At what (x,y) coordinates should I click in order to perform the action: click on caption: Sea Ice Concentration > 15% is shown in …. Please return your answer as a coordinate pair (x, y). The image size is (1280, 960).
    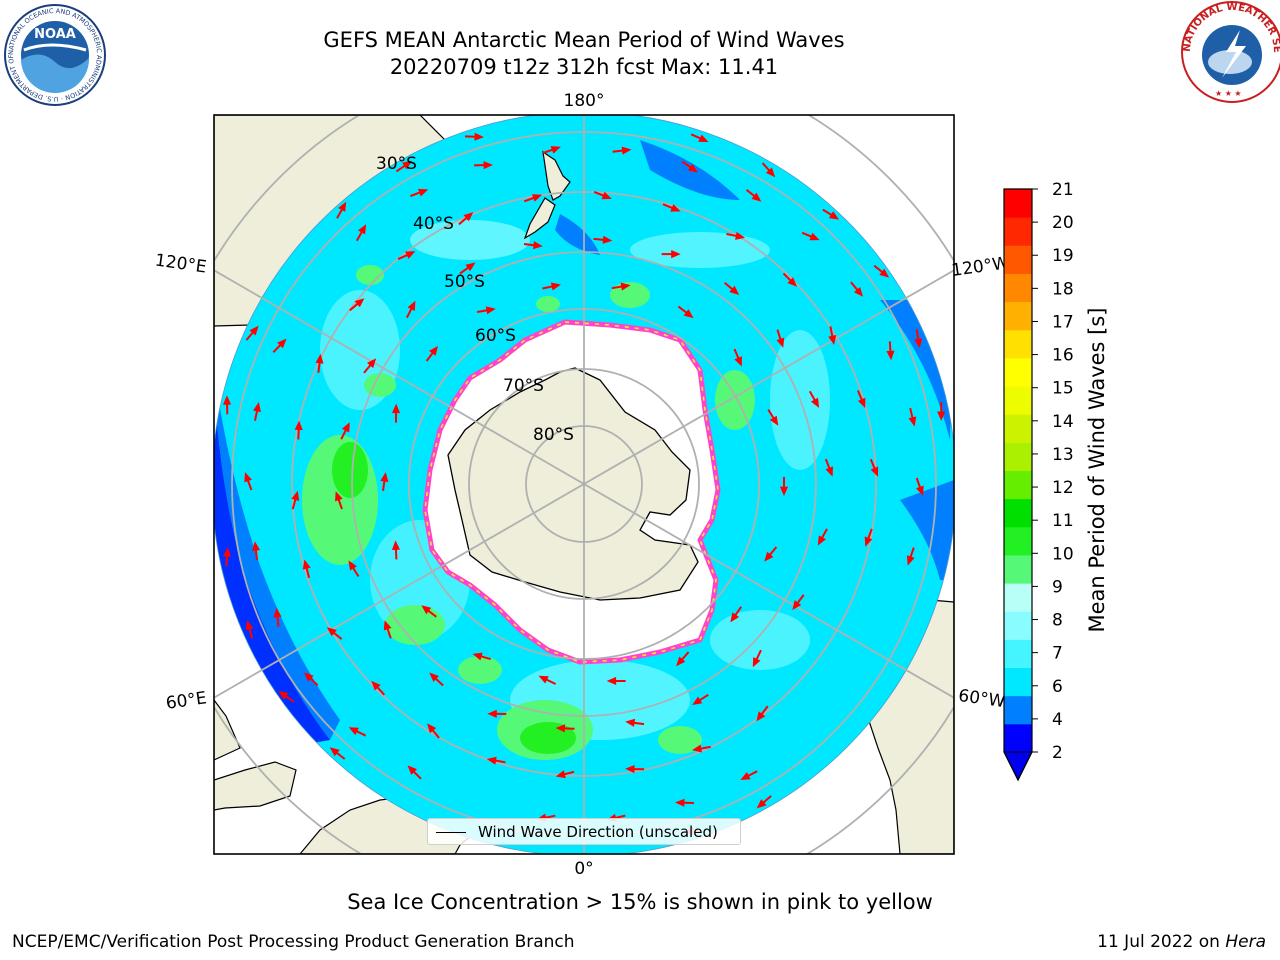
    Looking at the image, I should click on (640, 902).